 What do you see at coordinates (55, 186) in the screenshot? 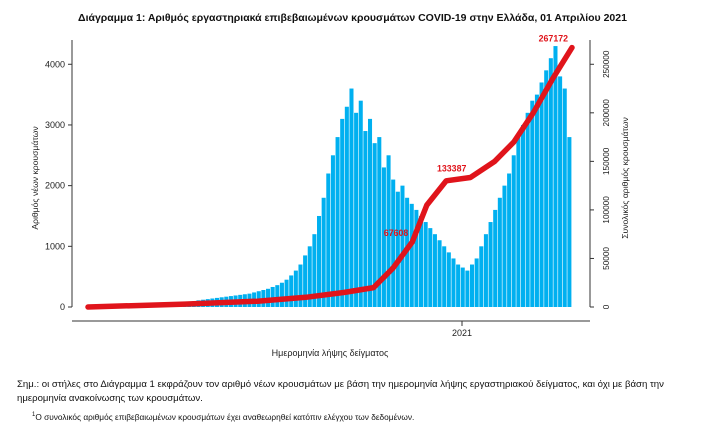
I see `y-tick-label: 2000` at bounding box center [55, 186].